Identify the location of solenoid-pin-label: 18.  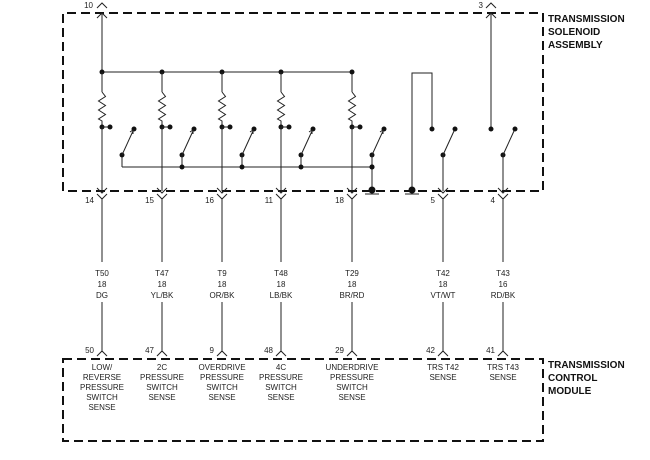
(339, 200).